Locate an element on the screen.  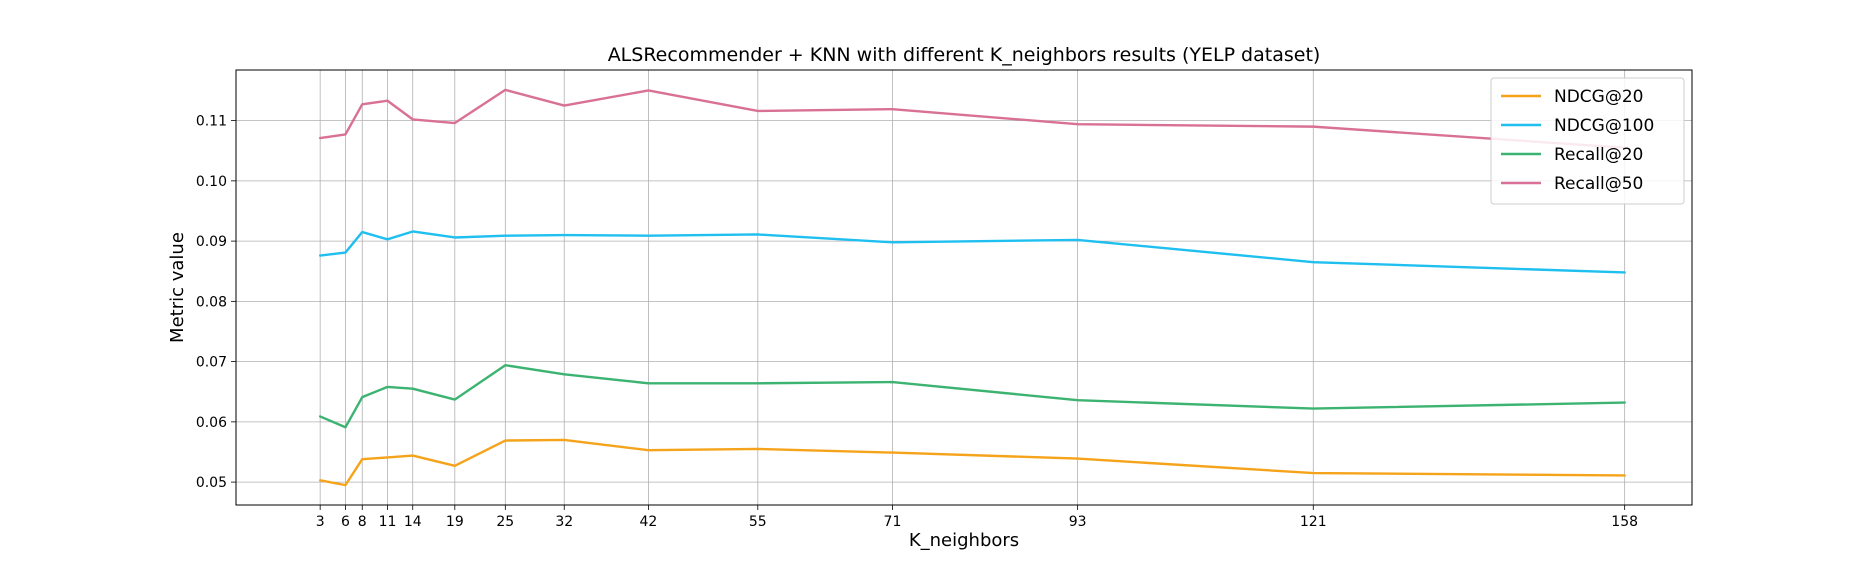
legend-box is located at coordinates (1587, 141).